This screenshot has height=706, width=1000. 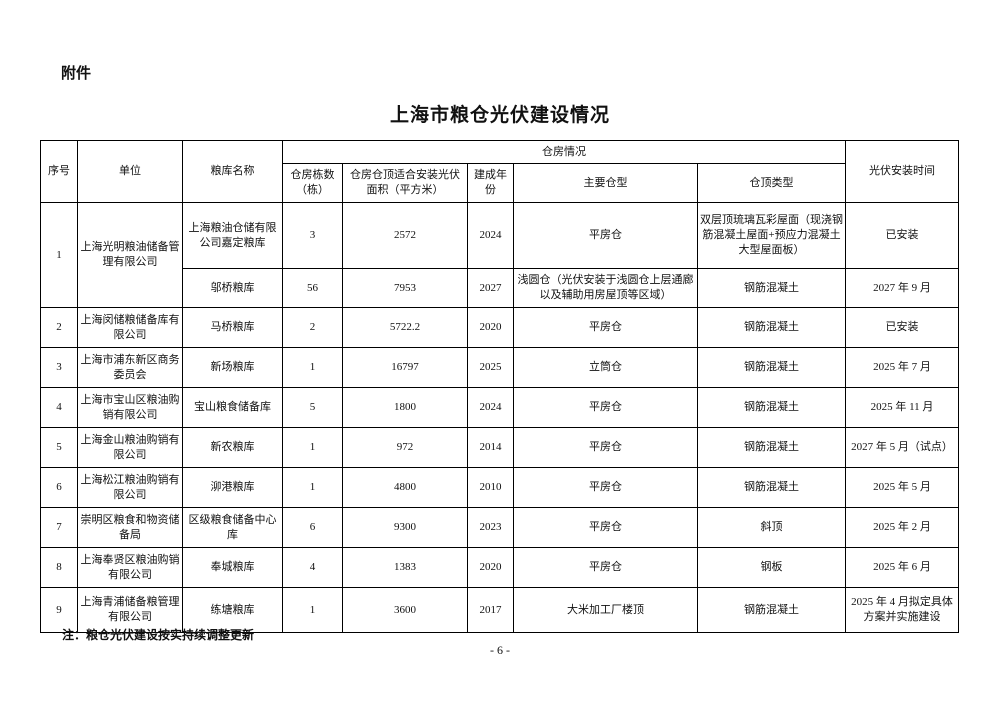 I want to click on cell-type: 大米加工厂楼顶, so click(x=605, y=610).